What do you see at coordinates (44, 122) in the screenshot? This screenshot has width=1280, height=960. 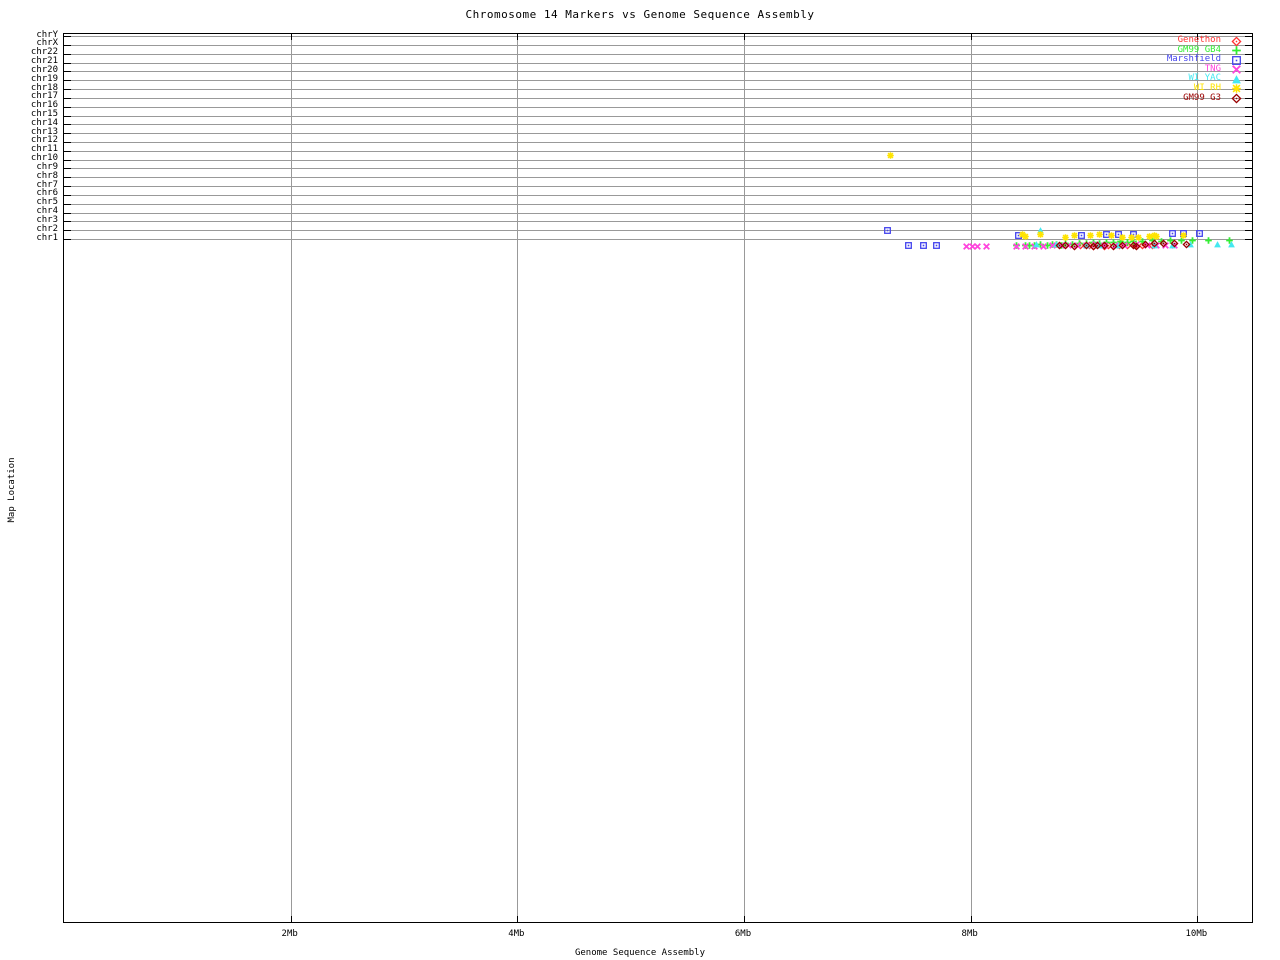 I see `y-tick-label: chr14` at bounding box center [44, 122].